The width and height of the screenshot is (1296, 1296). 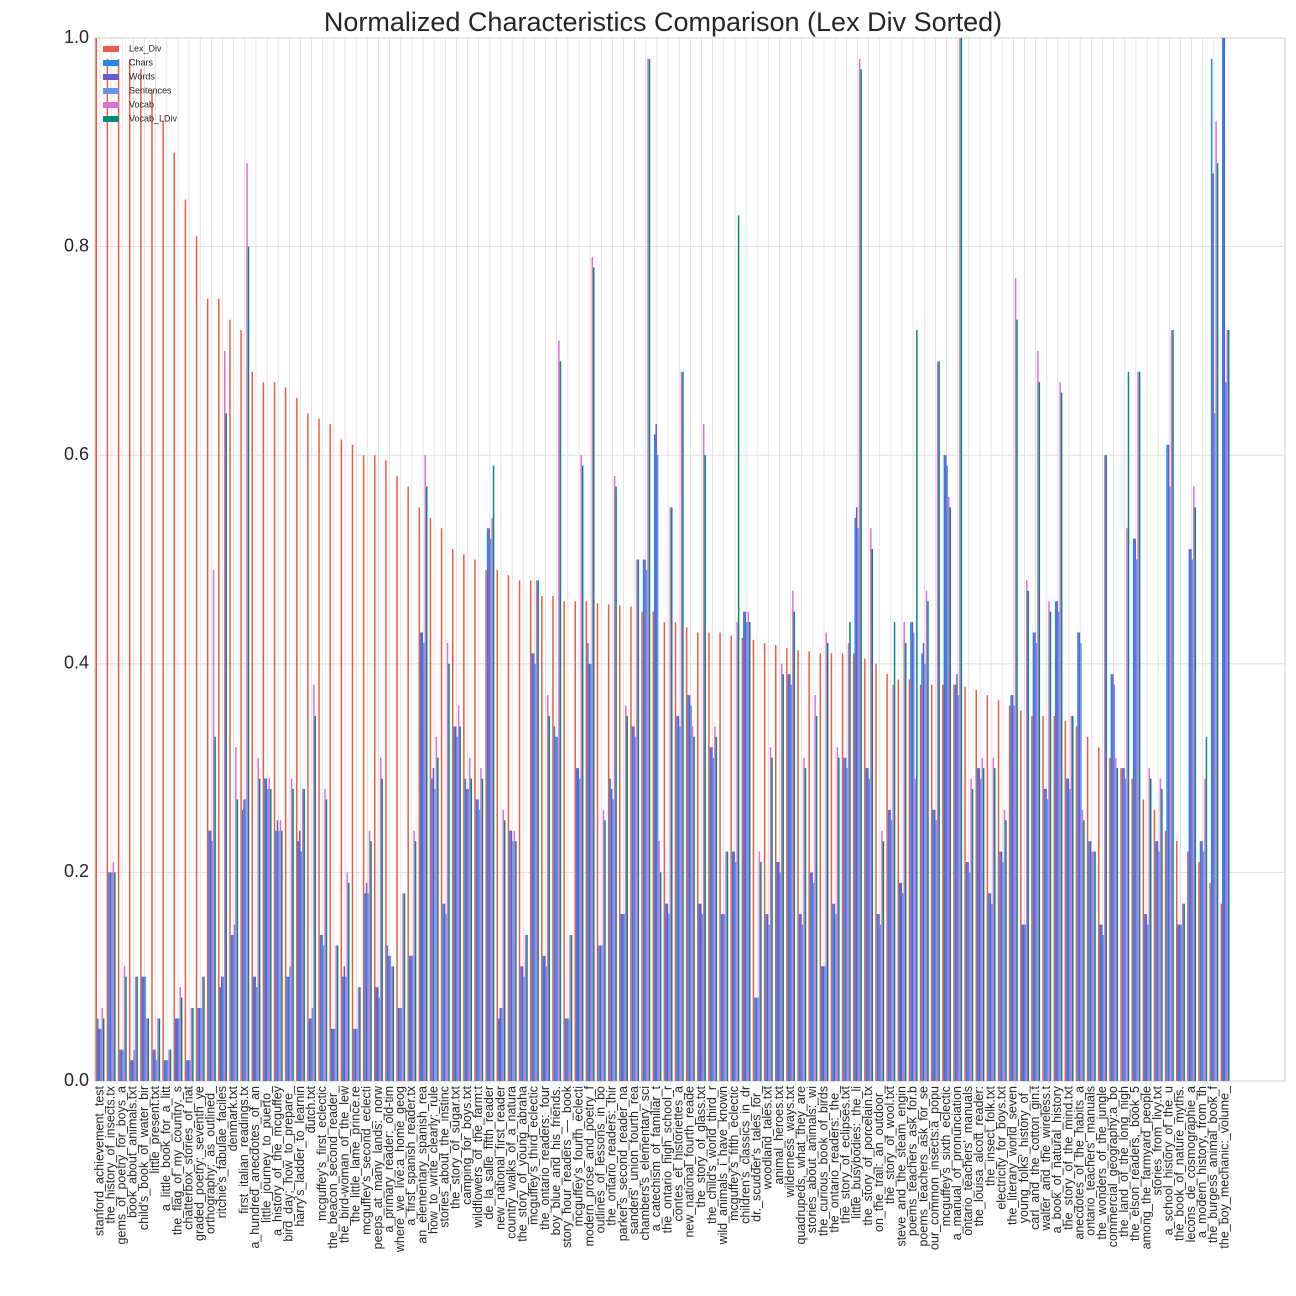 What do you see at coordinates (333, 1167) in the screenshot?
I see `x-tick-label: the_beacon_second_reader_` at bounding box center [333, 1167].